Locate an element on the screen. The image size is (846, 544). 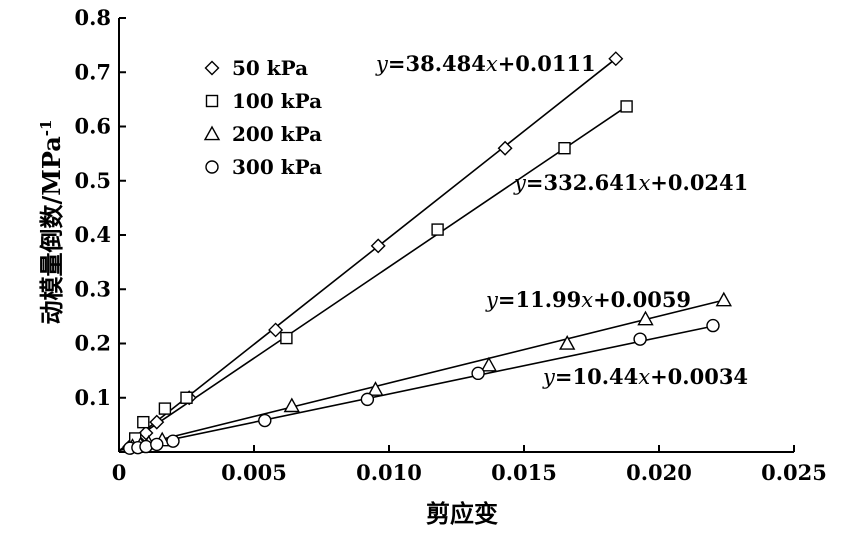
y-tick-label: 0.2 is located at coordinates (92, 343).